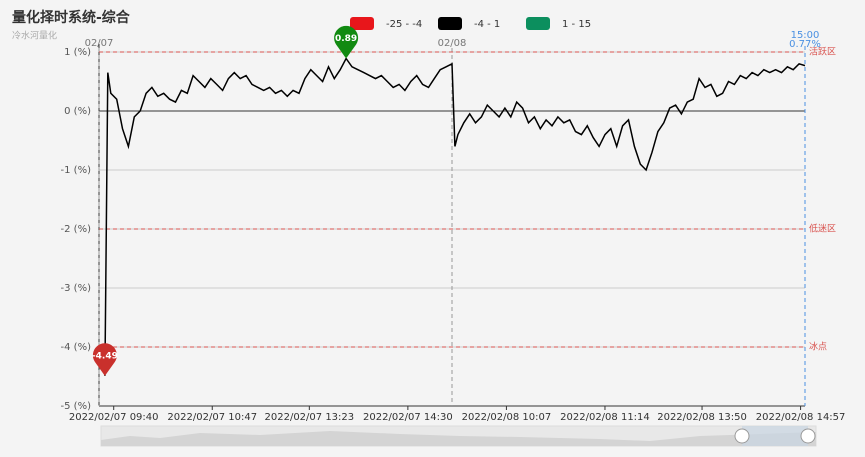  I want to click on y-tick-label: 0 (%), so click(77, 111).